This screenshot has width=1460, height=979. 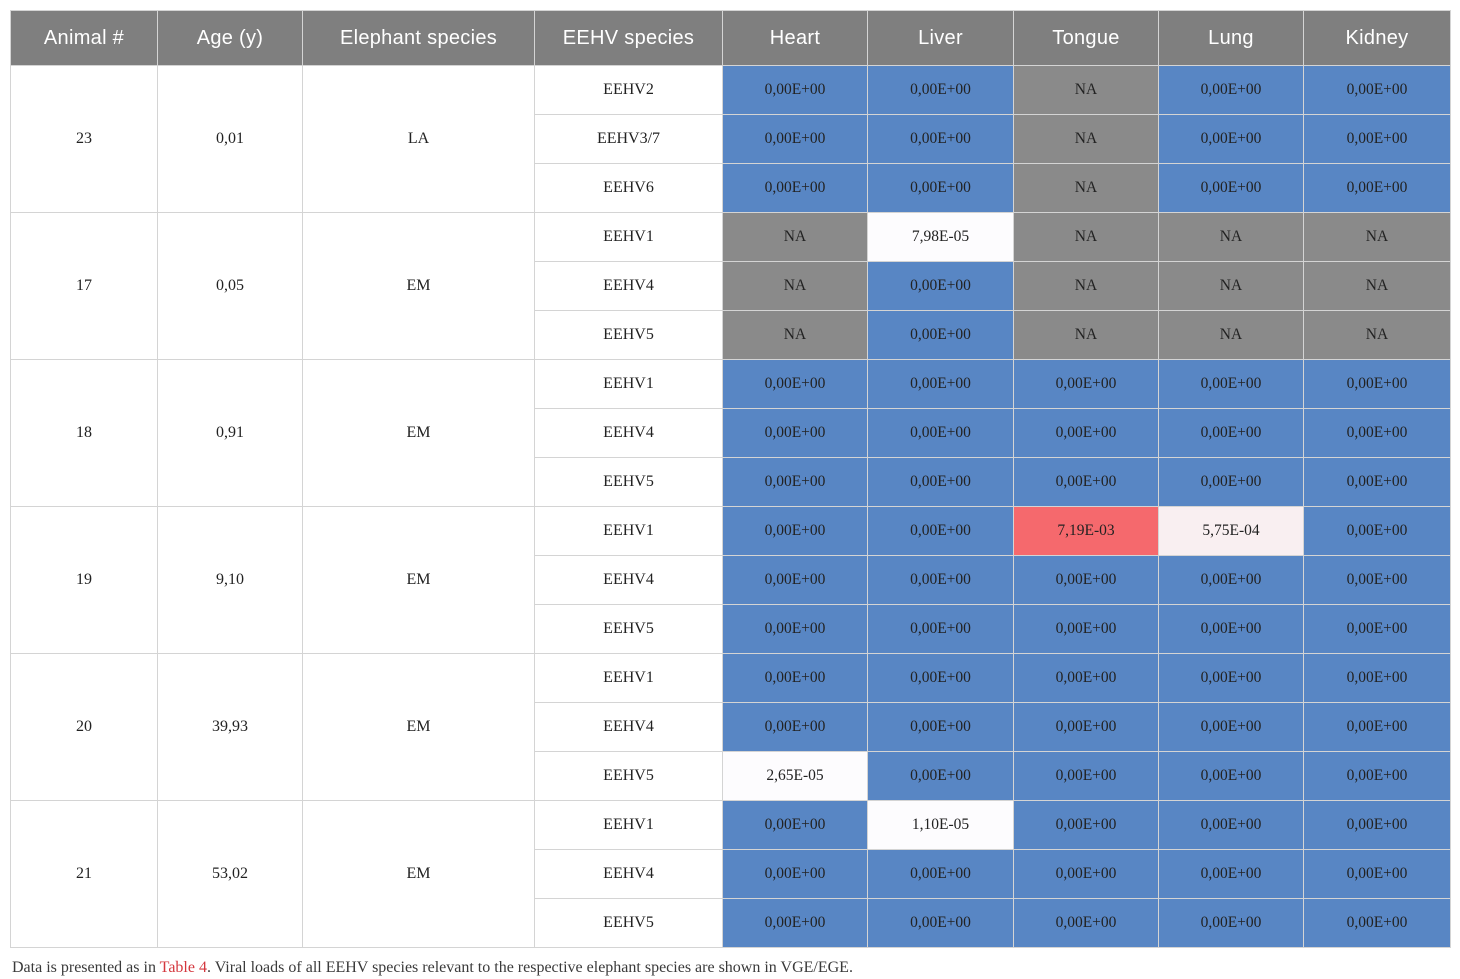 I want to click on value-cell: 2,65E-05, so click(x=795, y=776).